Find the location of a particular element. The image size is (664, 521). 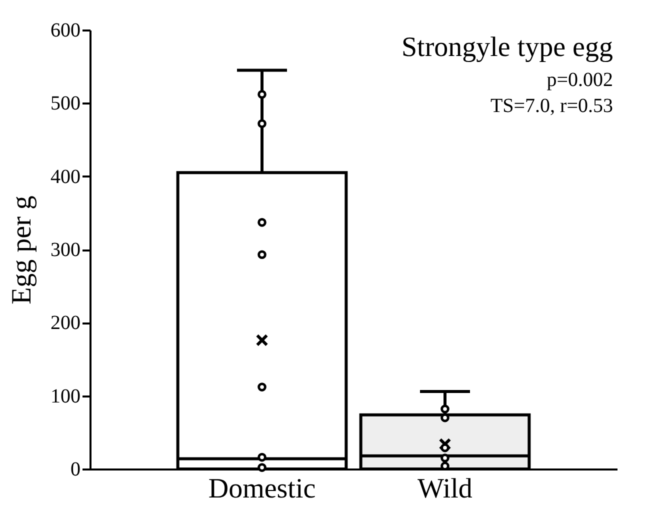

y-tick-label: 600 is located at coordinates (65, 31).